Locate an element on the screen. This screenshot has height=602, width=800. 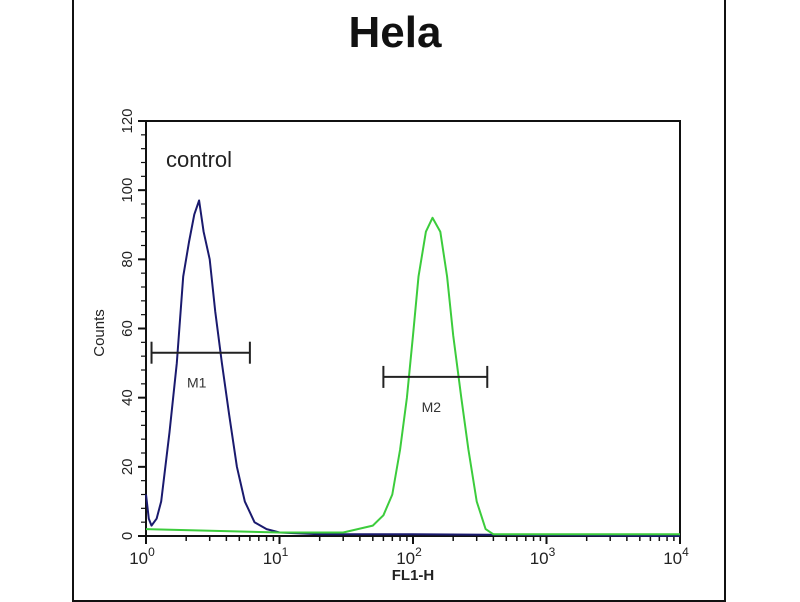
x-tick-label: 10¹ is located at coordinates (276, 556).